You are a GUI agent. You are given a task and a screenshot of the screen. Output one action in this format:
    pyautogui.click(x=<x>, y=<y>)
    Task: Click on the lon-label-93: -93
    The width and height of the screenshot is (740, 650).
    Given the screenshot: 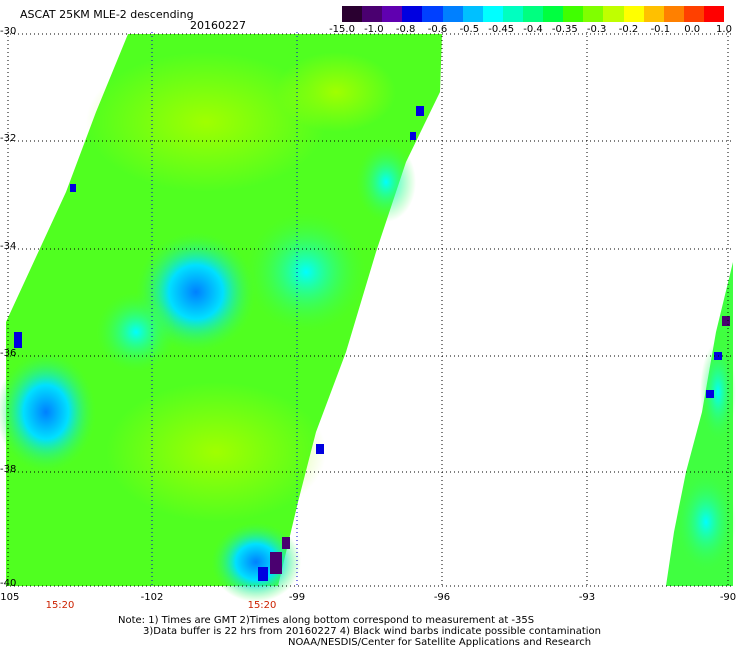 What is the action you would take?
    pyautogui.click(x=587, y=597)
    